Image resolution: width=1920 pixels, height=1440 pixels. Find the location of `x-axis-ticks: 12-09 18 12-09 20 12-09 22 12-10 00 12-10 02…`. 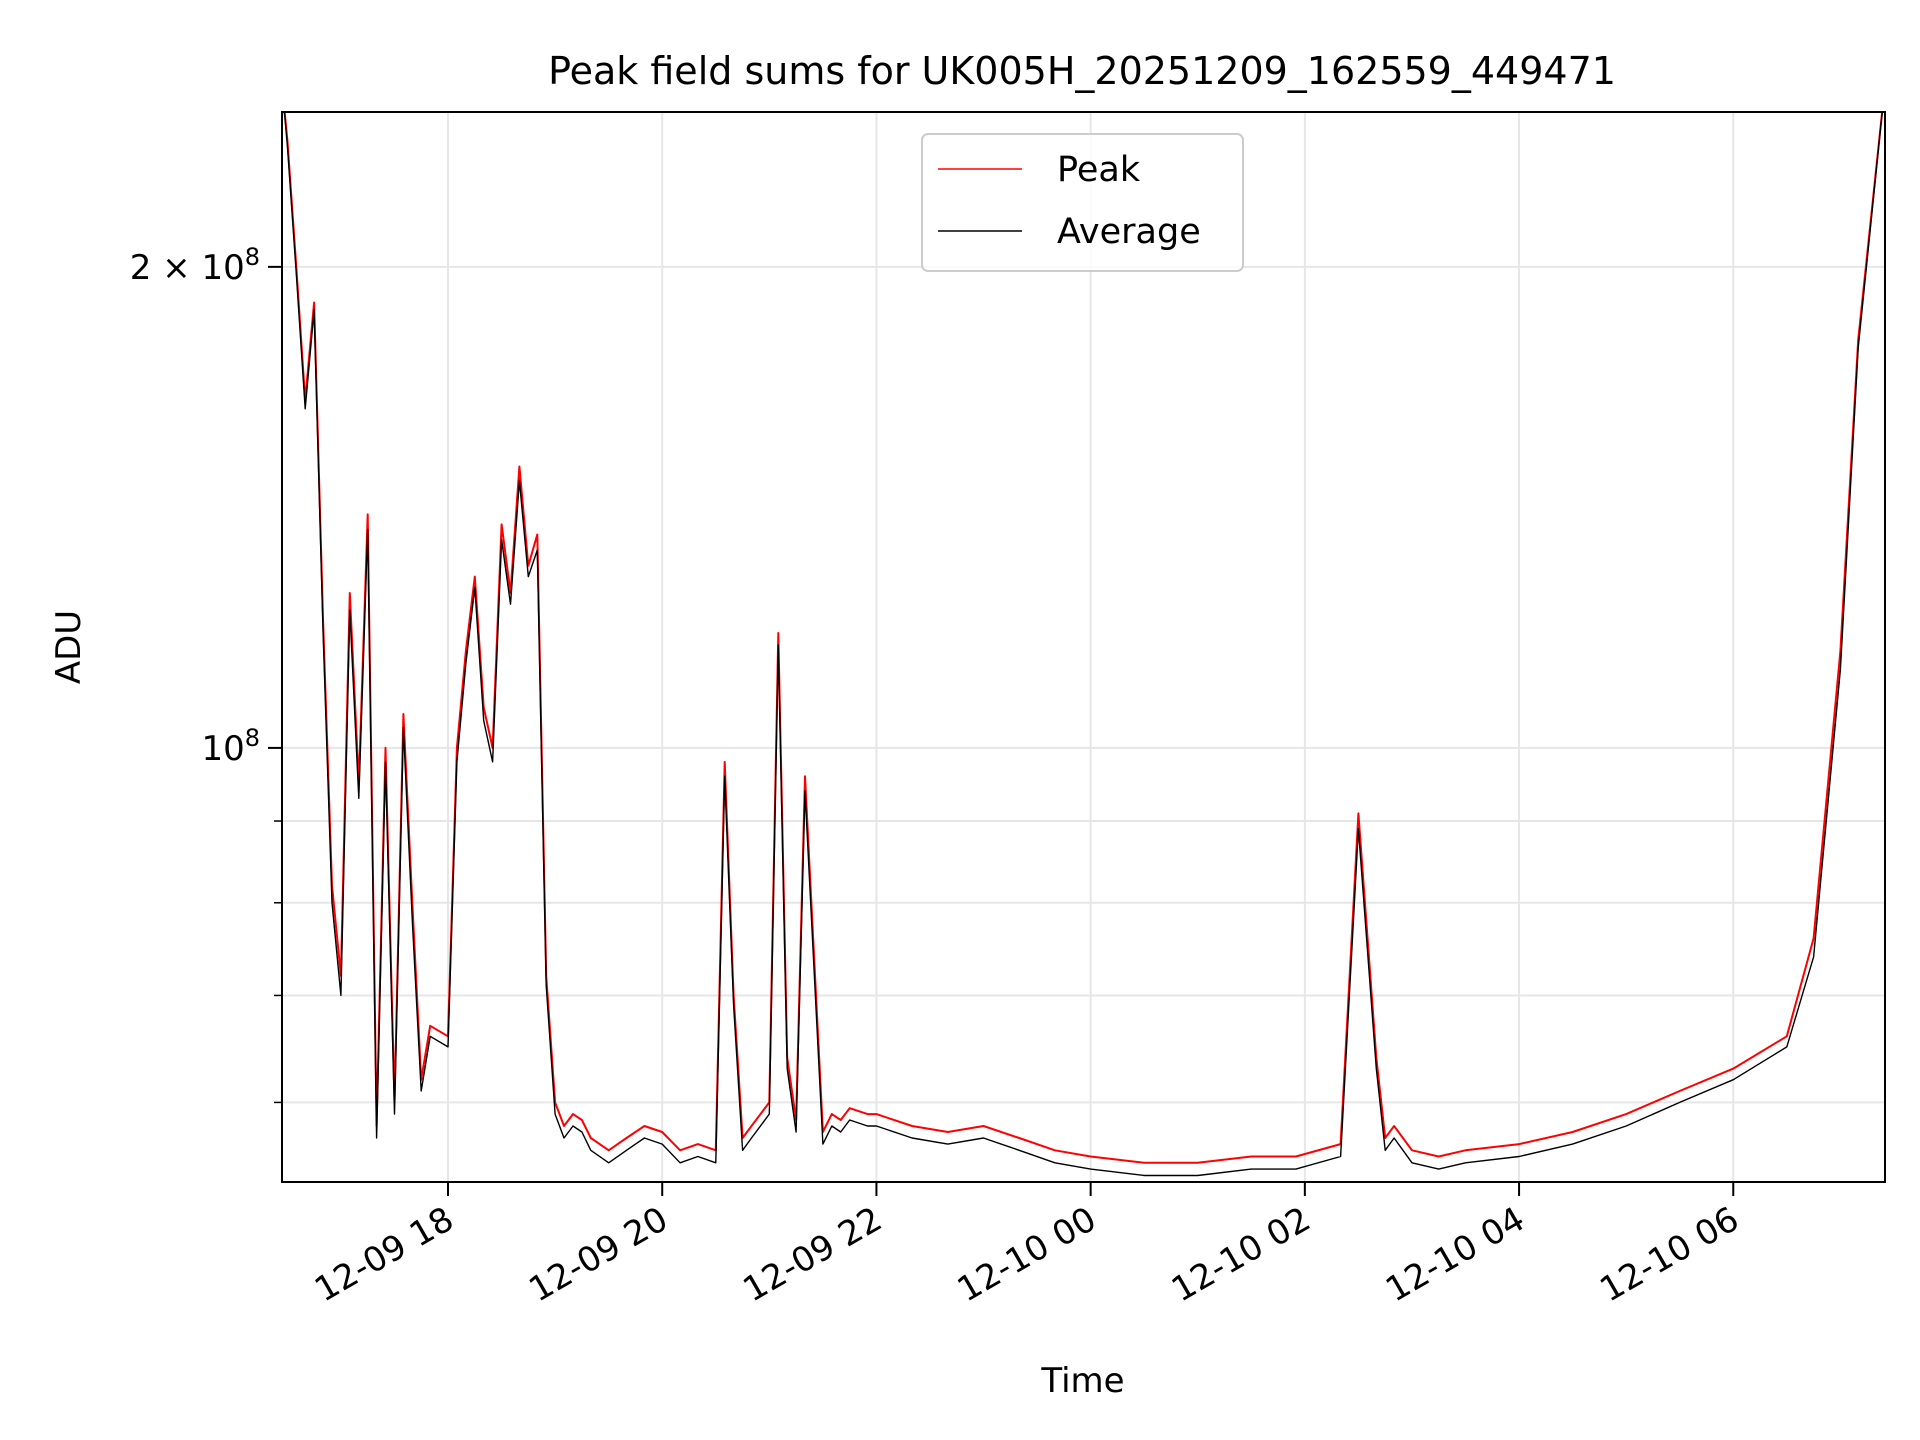

x-axis-ticks: 12-09 18 12-09 20 12-09 22 12-10 00 12-10 02… is located at coordinates (1027, 1246).